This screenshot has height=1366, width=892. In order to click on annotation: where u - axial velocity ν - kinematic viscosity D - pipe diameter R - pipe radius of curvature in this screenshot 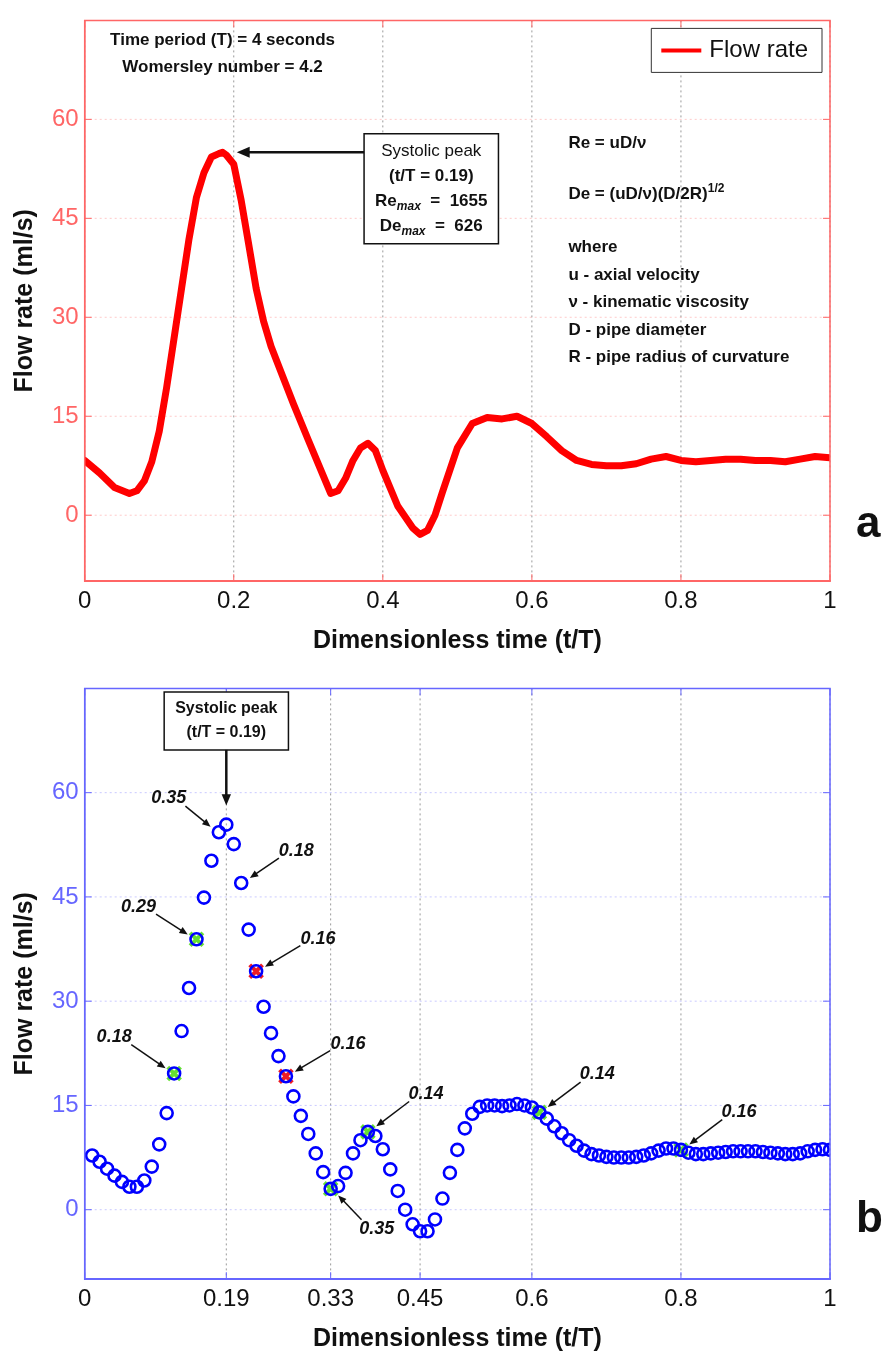, I will do `click(678, 302)`.